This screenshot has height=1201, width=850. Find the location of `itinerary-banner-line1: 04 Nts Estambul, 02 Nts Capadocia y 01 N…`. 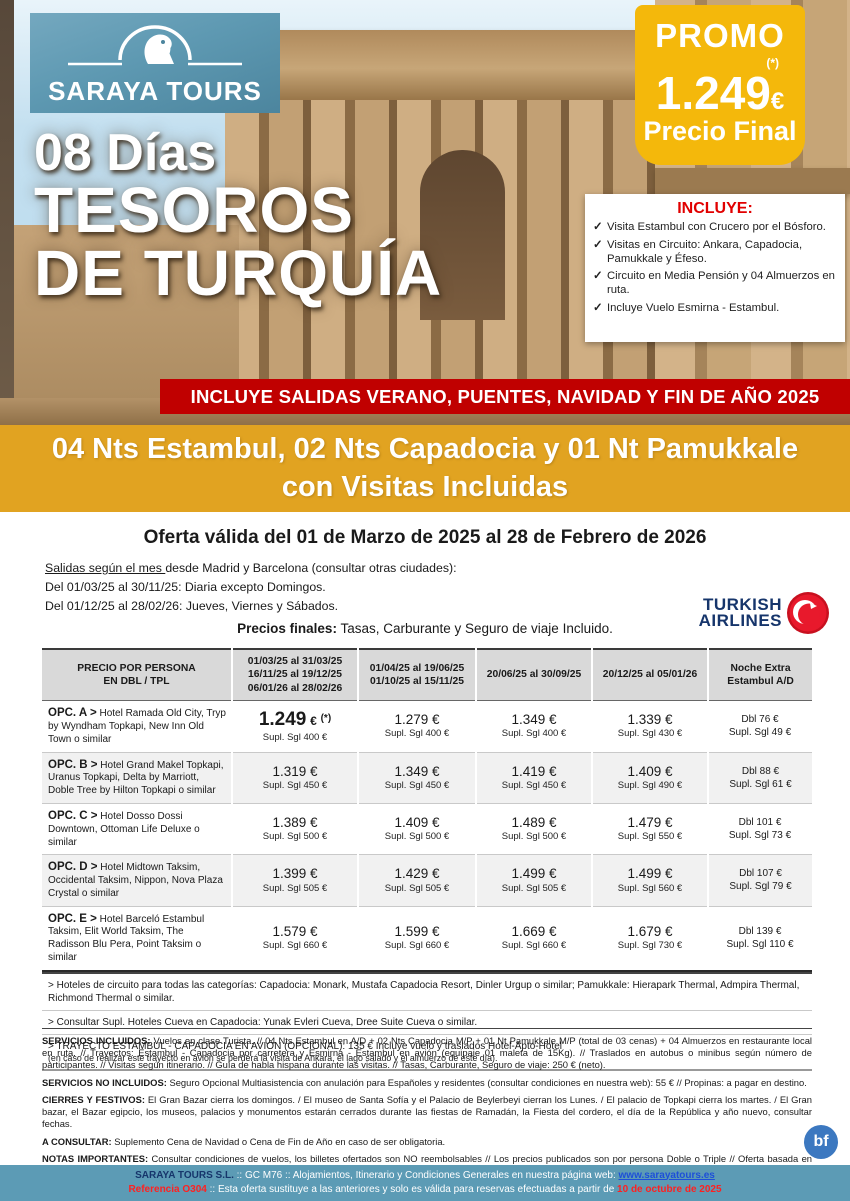

itinerary-banner-line1: 04 Nts Estambul, 02 Nts Capadocia y 01 N… is located at coordinates (425, 448).